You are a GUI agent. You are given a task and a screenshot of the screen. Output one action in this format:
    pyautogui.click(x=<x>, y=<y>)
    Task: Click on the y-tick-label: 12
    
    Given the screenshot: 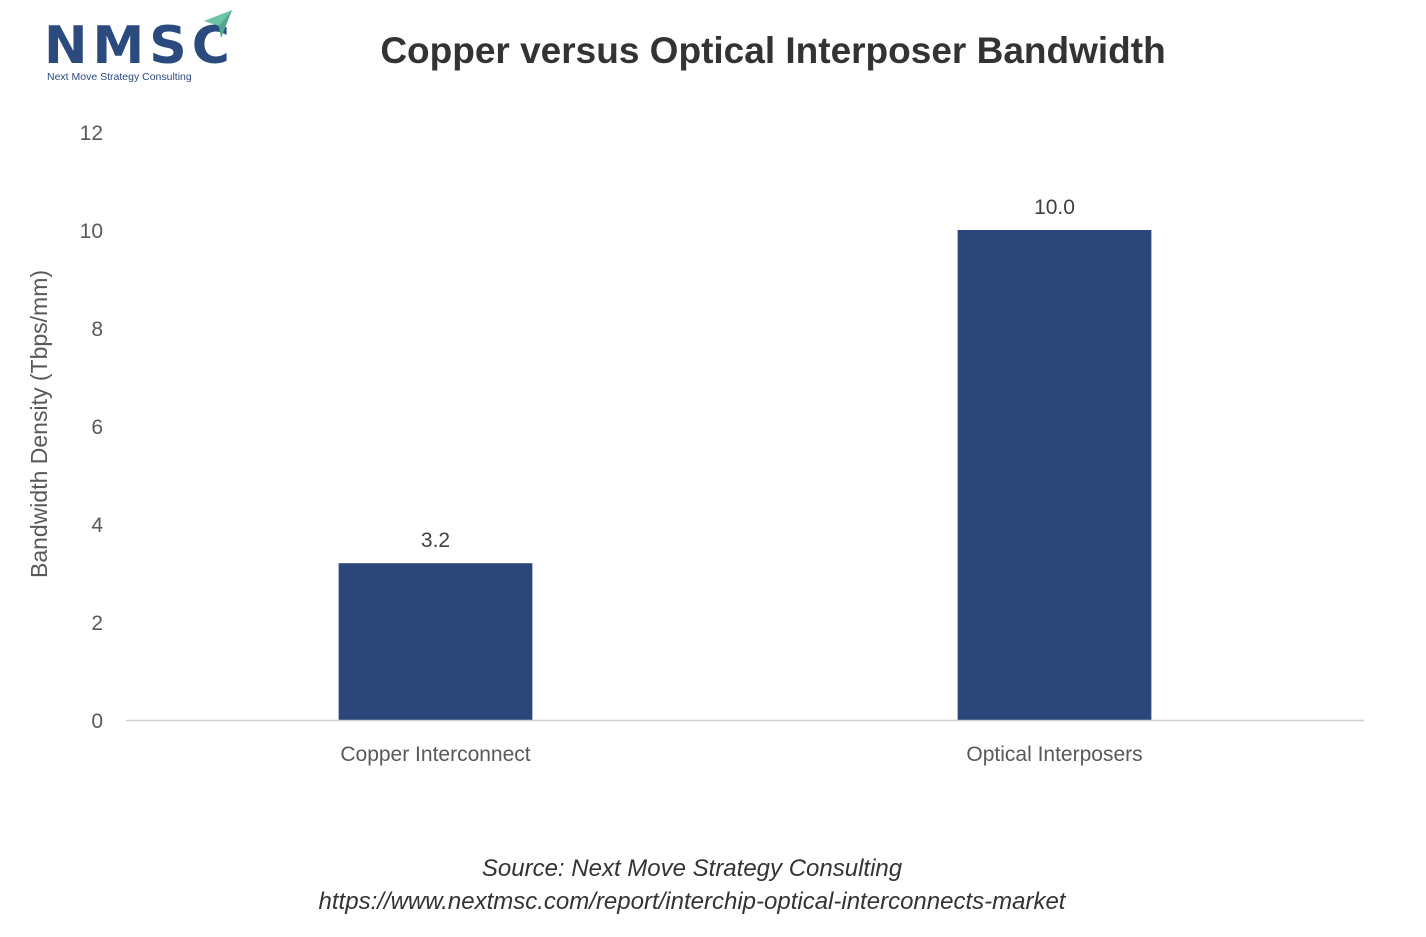 What is the action you would take?
    pyautogui.click(x=91, y=133)
    